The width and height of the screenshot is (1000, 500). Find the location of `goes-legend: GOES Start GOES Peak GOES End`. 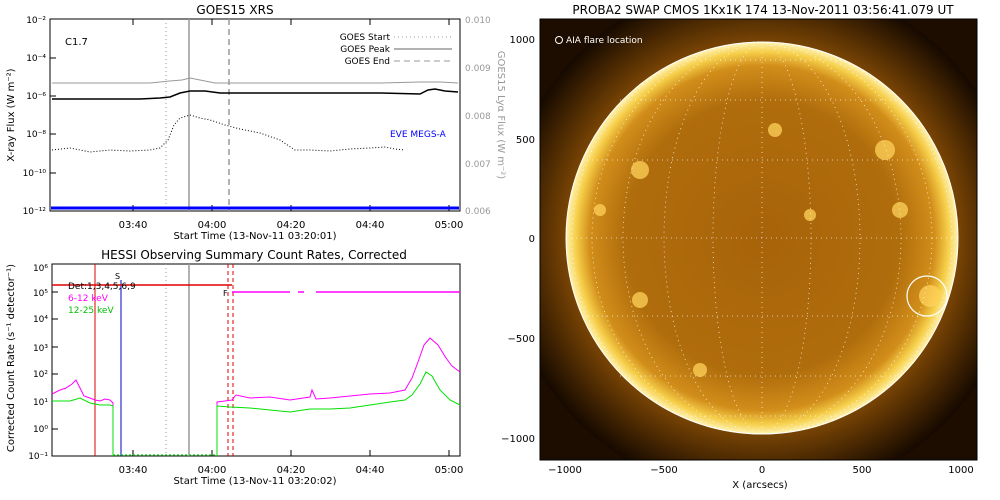

goes-legend: GOES Start GOES Peak GOES End is located at coordinates (396, 50).